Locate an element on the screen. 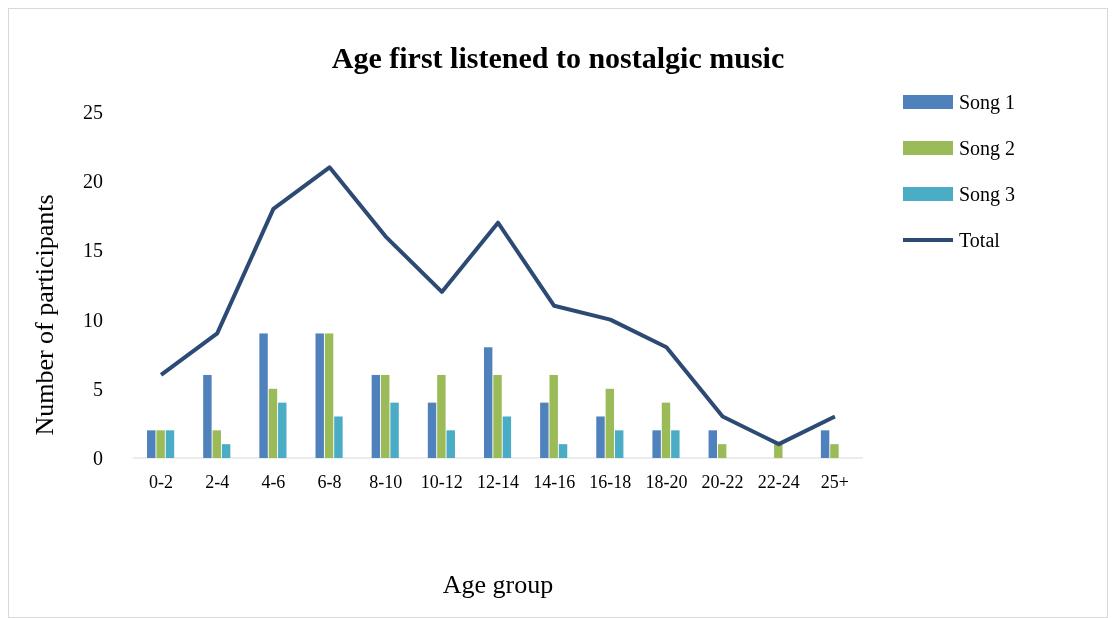 Image resolution: width=1114 pixels, height=618 pixels. x-tick-label: 6-8 is located at coordinates (329, 482).